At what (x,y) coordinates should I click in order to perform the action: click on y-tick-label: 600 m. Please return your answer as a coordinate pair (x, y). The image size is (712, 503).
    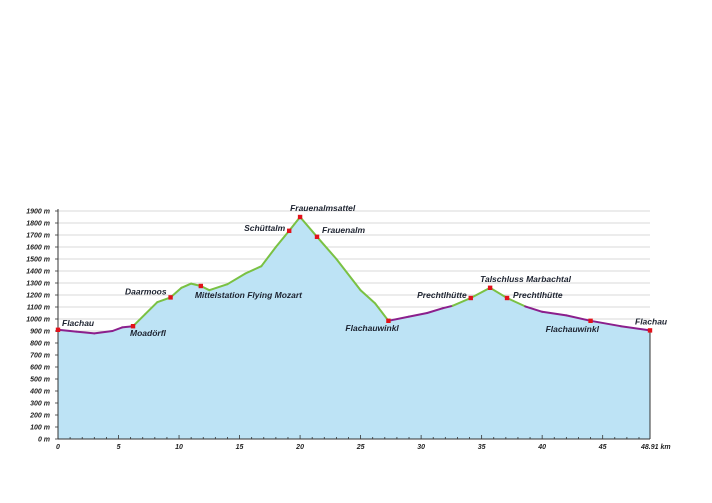
    Looking at the image, I should click on (40, 368).